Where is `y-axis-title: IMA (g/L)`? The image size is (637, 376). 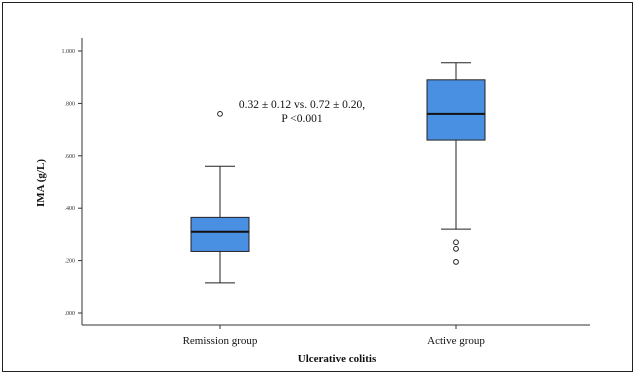 y-axis-title: IMA (g/L) is located at coordinates (41, 183).